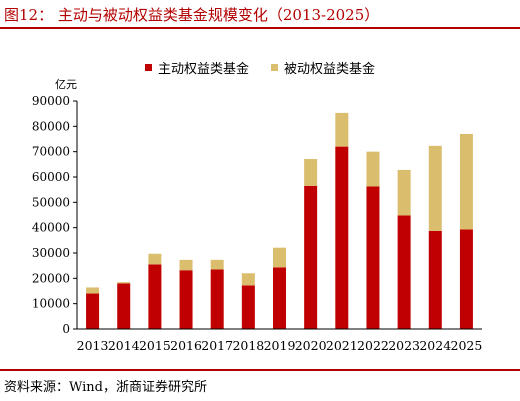 The height and width of the screenshot is (401, 520). I want to click on x-tick-label: 2022, so click(373, 345).